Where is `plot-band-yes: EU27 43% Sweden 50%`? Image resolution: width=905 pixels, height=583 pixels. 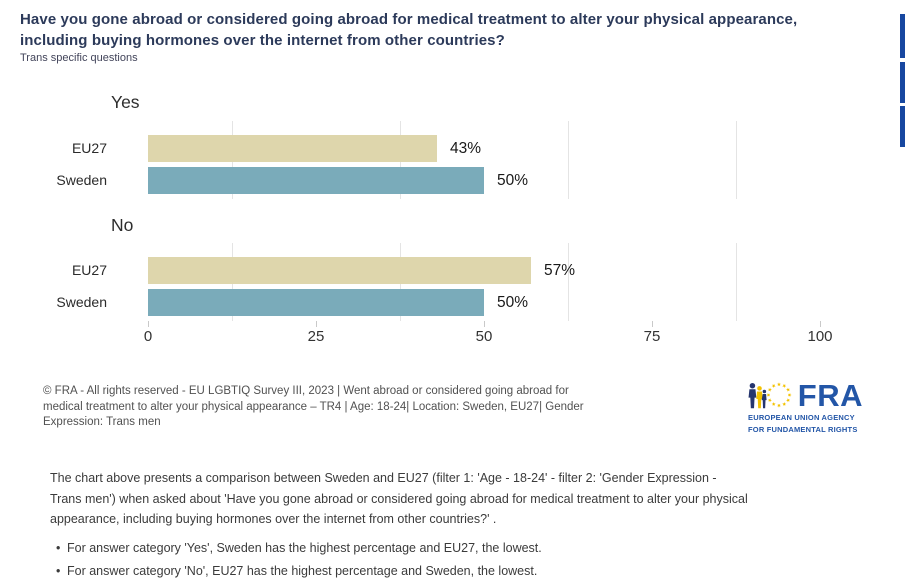
plot-band-yes: EU27 43% Sweden 50% is located at coordinates (438, 160).